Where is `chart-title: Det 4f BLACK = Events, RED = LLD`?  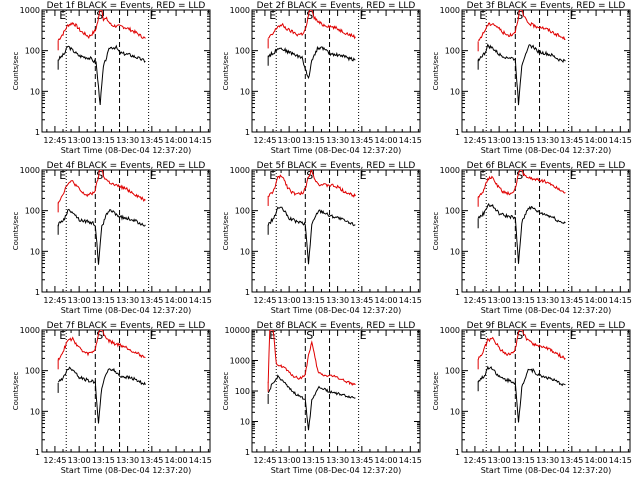
chart-title: Det 4f BLACK = Events, RED = LLD is located at coordinates (126, 166).